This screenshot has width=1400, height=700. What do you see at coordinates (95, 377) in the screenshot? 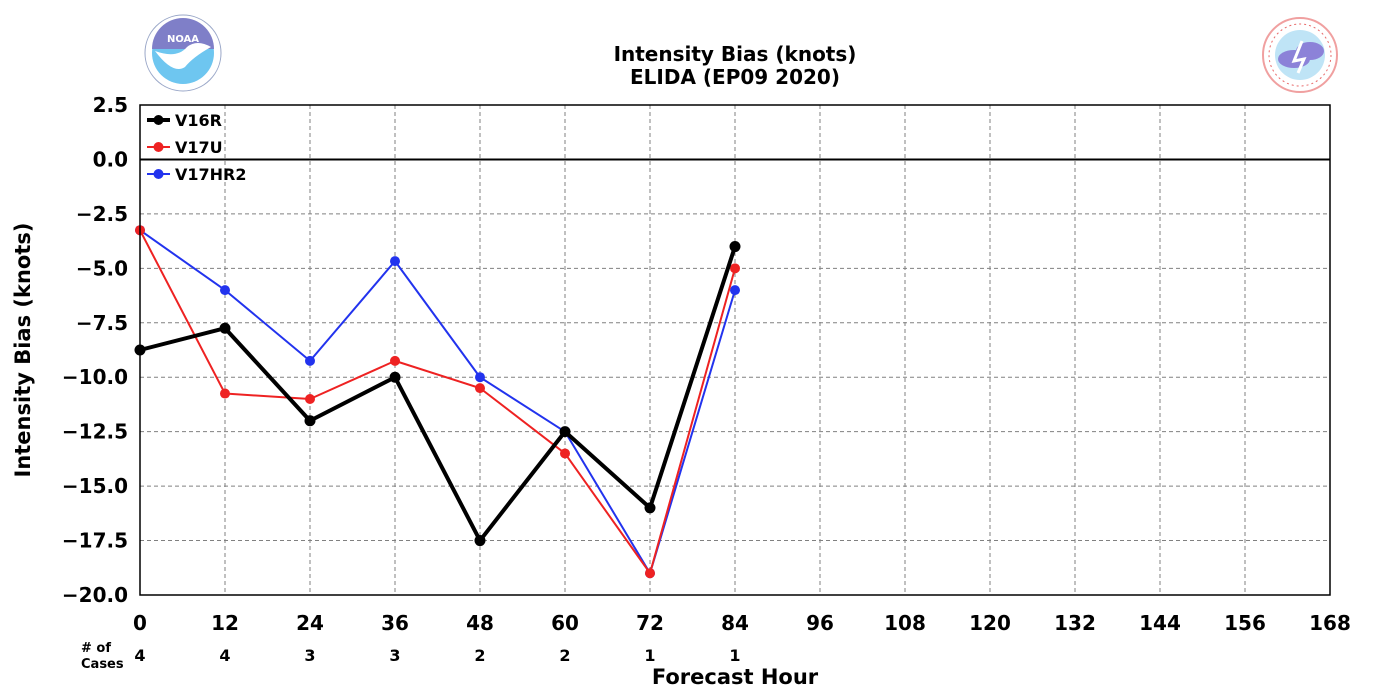
I see `y-tick-label: −10.0` at bounding box center [95, 377].